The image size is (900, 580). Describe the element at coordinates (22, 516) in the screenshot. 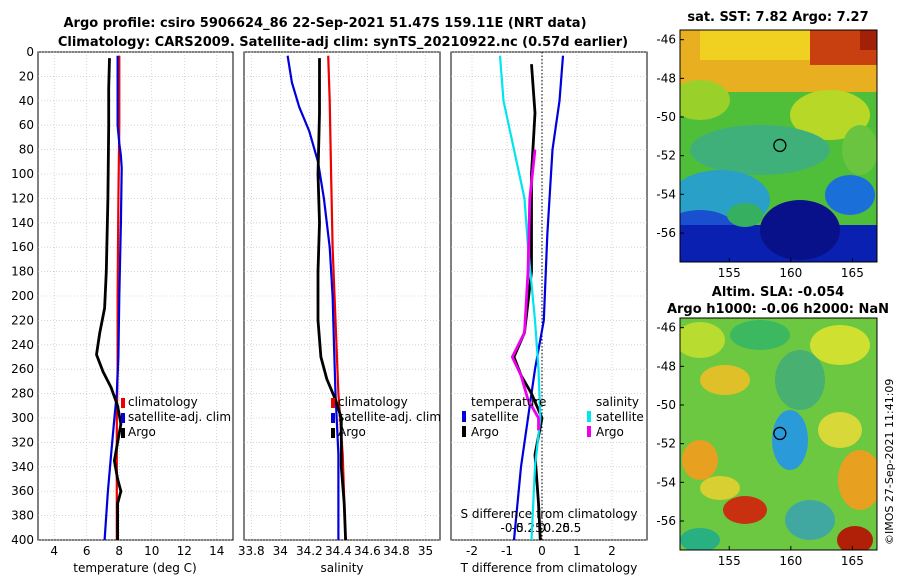

I see `y-tick-label: 380` at that location.